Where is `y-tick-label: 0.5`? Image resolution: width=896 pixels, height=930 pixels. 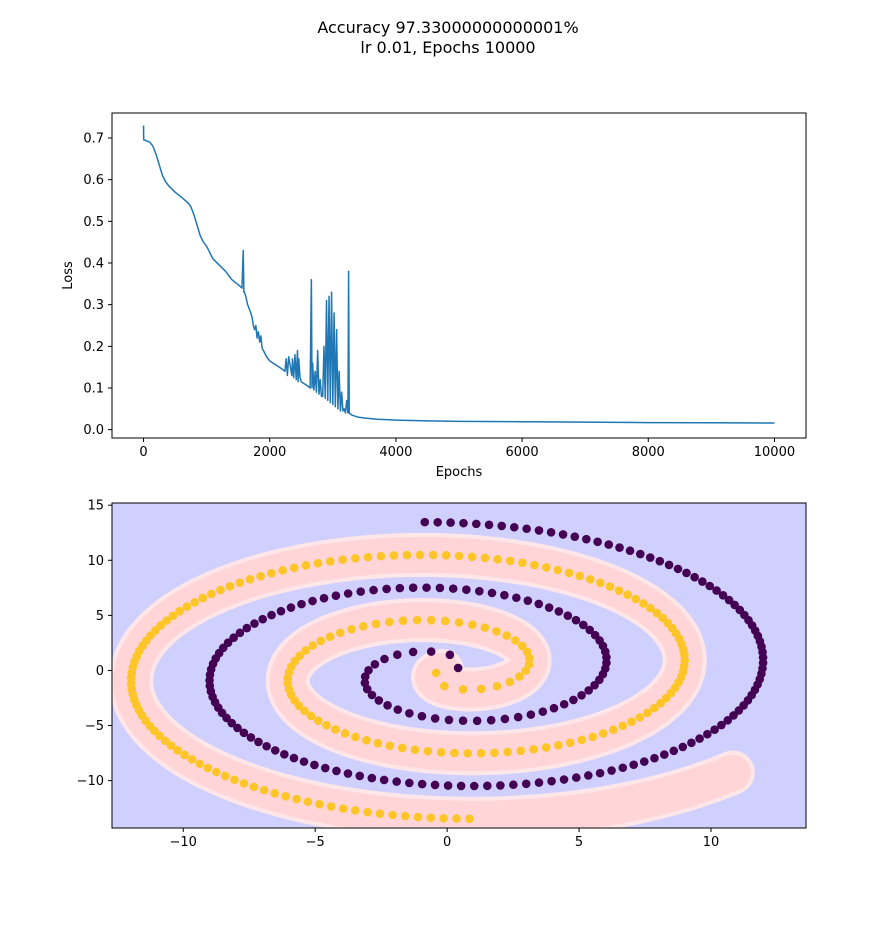
y-tick-label: 0.5 is located at coordinates (93, 222).